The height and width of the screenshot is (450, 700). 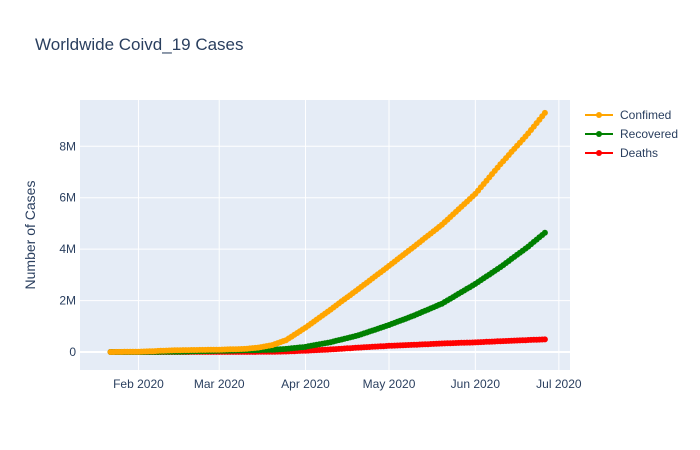 What do you see at coordinates (139, 44) in the screenshot?
I see `chart-title: Worldwide Coivd_19 Cases` at bounding box center [139, 44].